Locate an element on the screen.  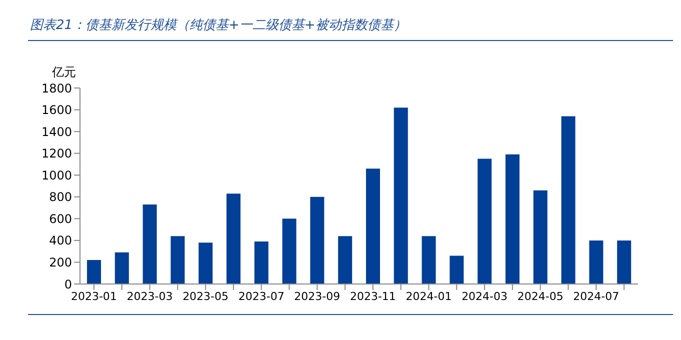
x-tick-label: 2024-03 is located at coordinates (485, 296).